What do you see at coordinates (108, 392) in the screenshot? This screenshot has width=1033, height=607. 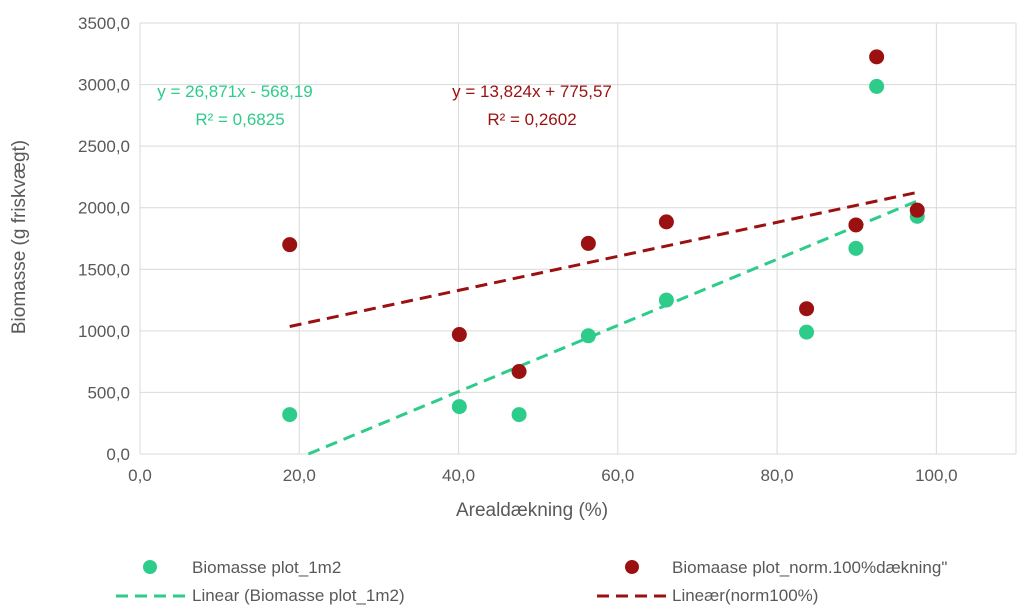 I see `y-tick-label: 500,0` at bounding box center [108, 392].